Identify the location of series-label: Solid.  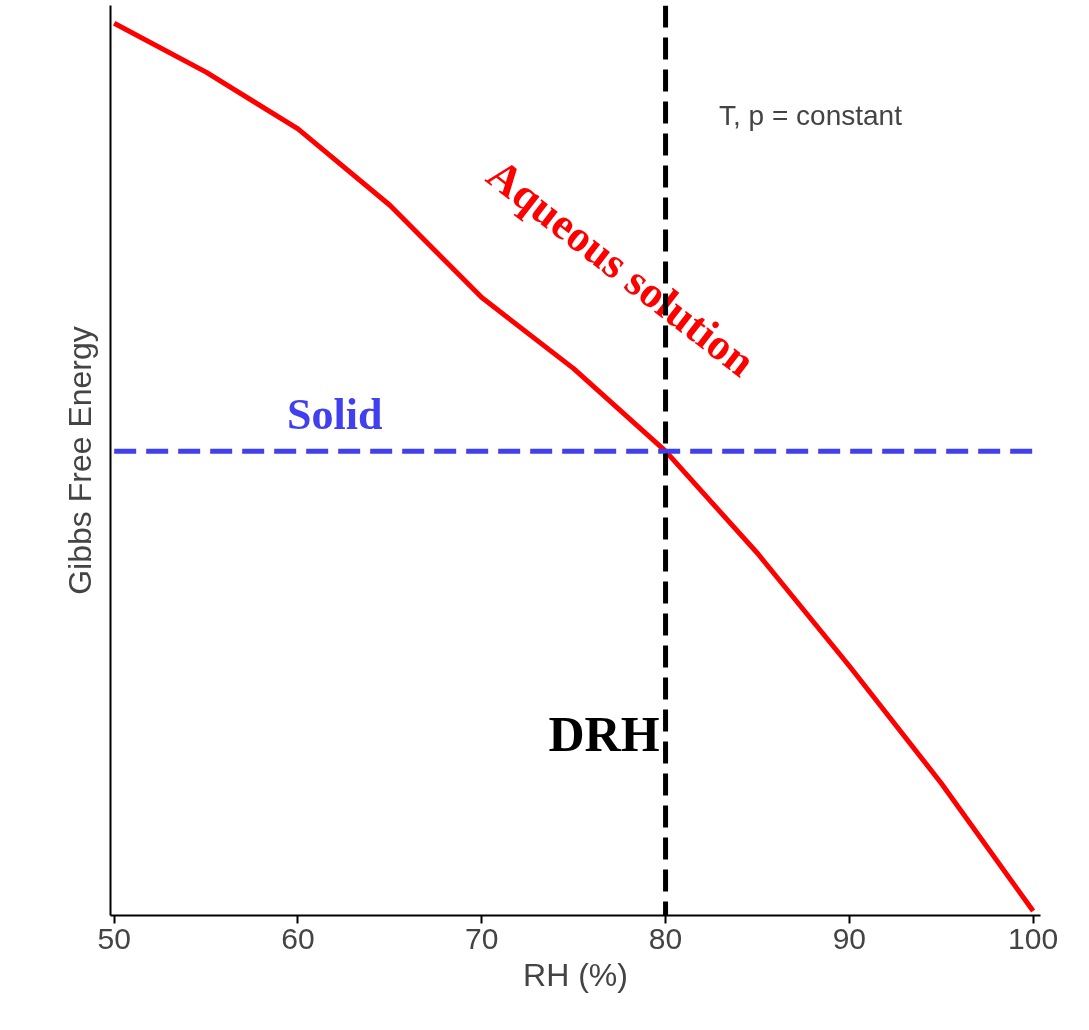
(335, 415).